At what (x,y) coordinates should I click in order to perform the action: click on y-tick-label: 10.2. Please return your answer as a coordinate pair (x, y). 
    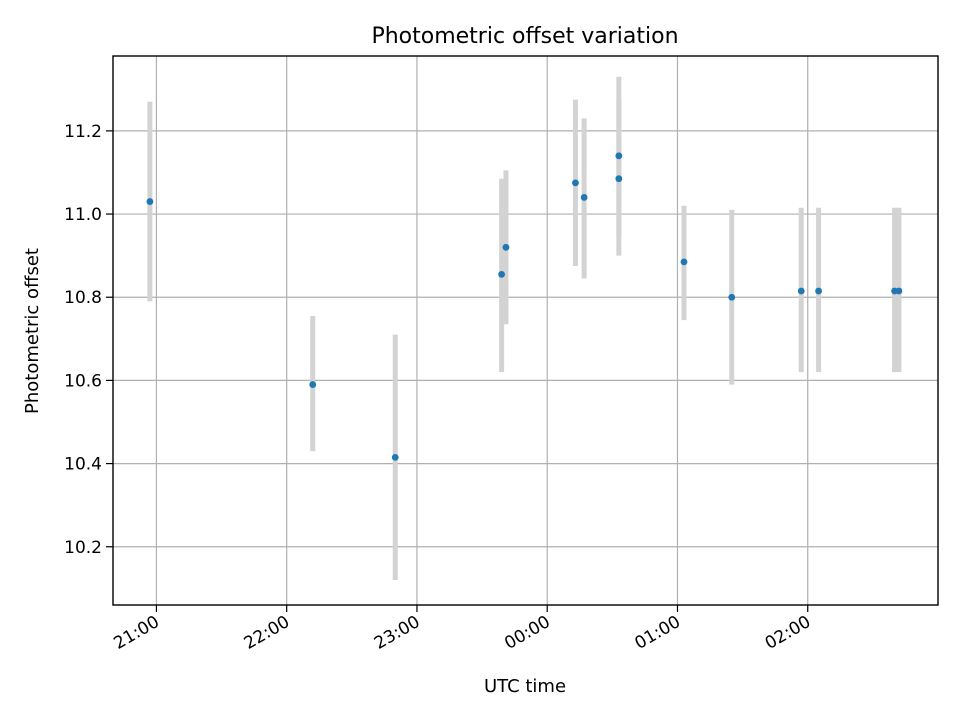
    Looking at the image, I should click on (83, 548).